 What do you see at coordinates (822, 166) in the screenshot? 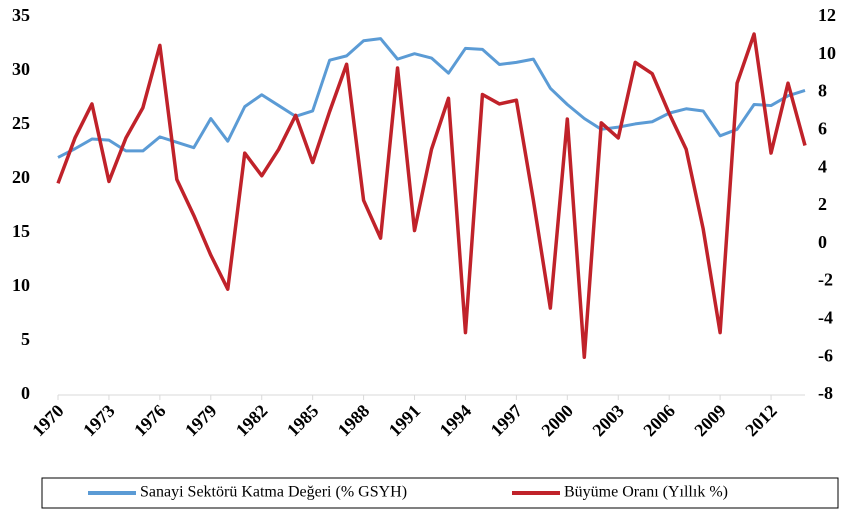
I see `y2-tick-label: 4` at bounding box center [822, 166].